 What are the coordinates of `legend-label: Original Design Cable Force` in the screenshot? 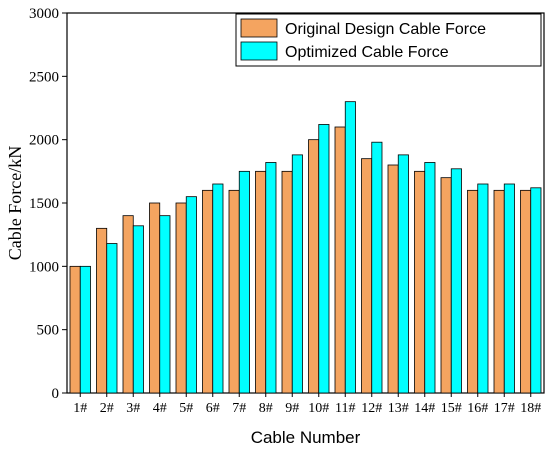 It's located at (385, 29).